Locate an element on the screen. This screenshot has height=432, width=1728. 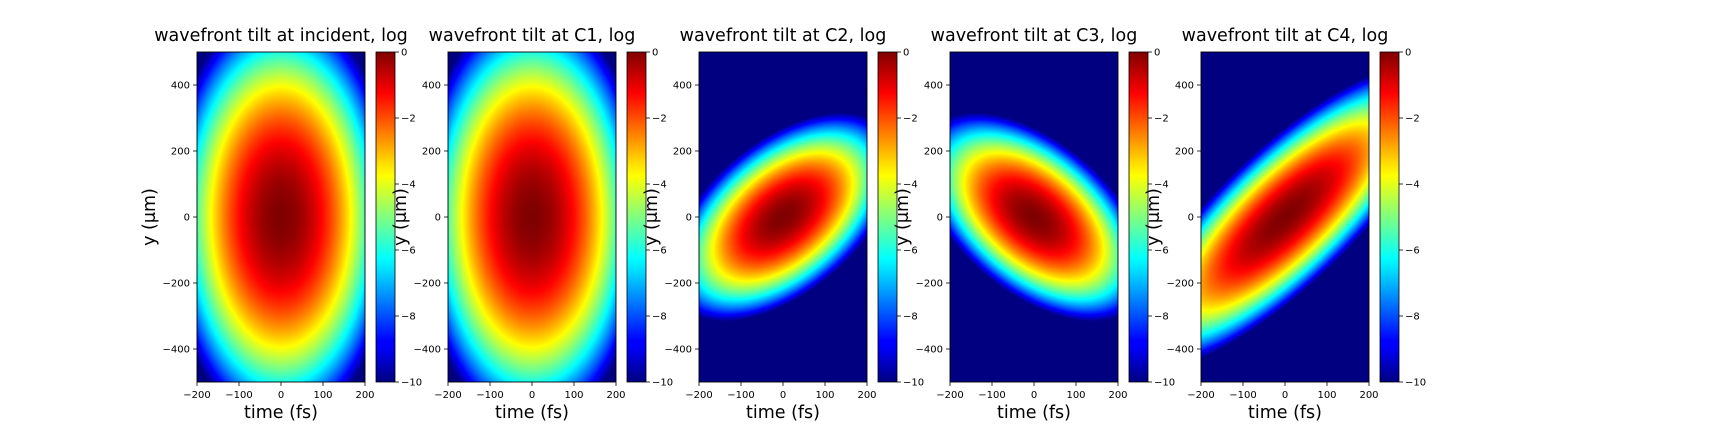
panel-title: wavefront tilt at incident, log is located at coordinates (281, 36).